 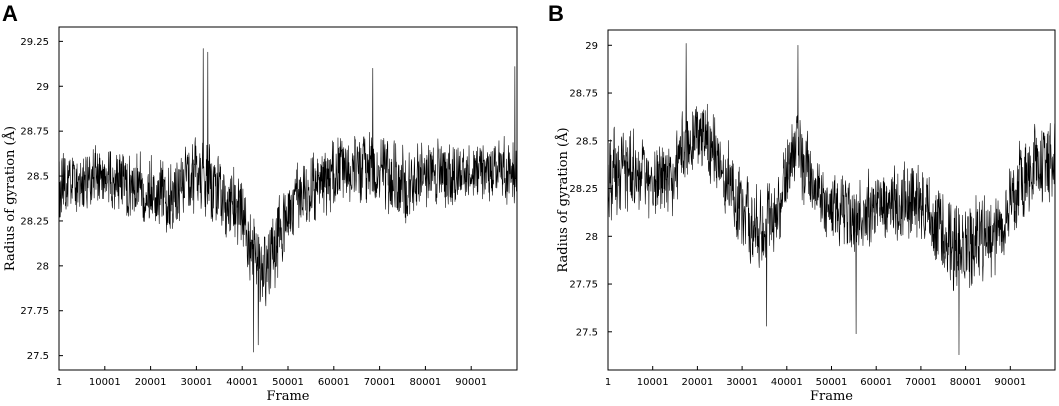 I want to click on panel-label: B, so click(x=556, y=13).